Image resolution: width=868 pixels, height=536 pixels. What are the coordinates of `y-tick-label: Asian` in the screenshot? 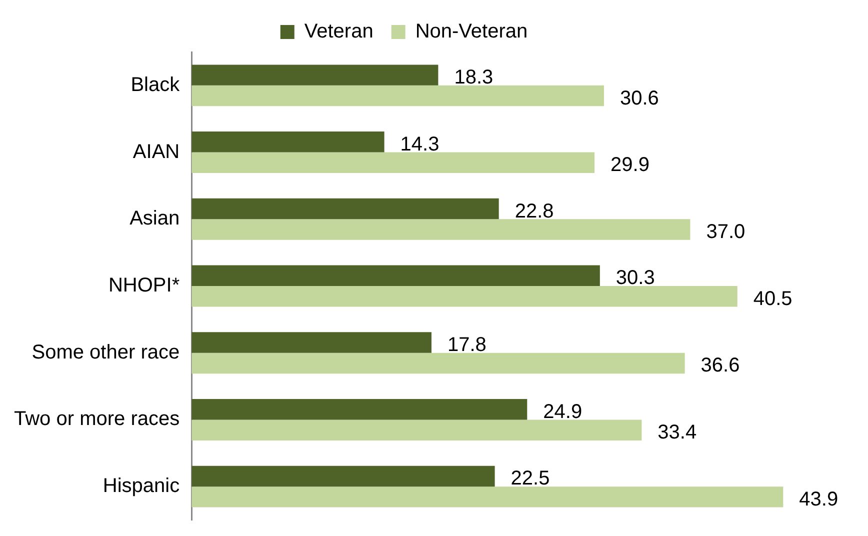 It's located at (155, 219).